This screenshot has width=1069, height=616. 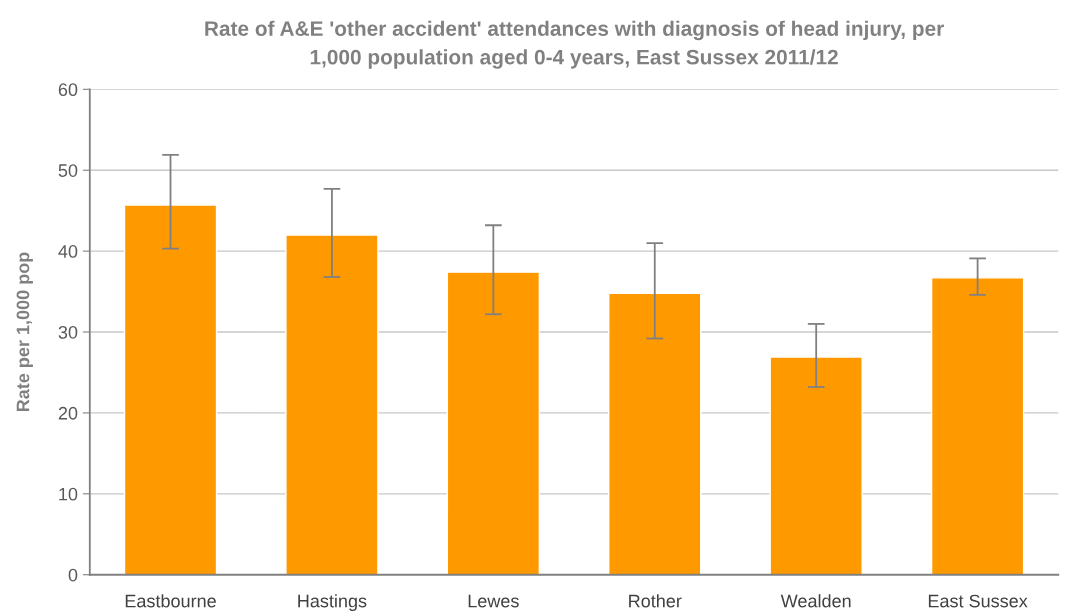 What do you see at coordinates (68, 170) in the screenshot?
I see `y-tick-label: 50` at bounding box center [68, 170].